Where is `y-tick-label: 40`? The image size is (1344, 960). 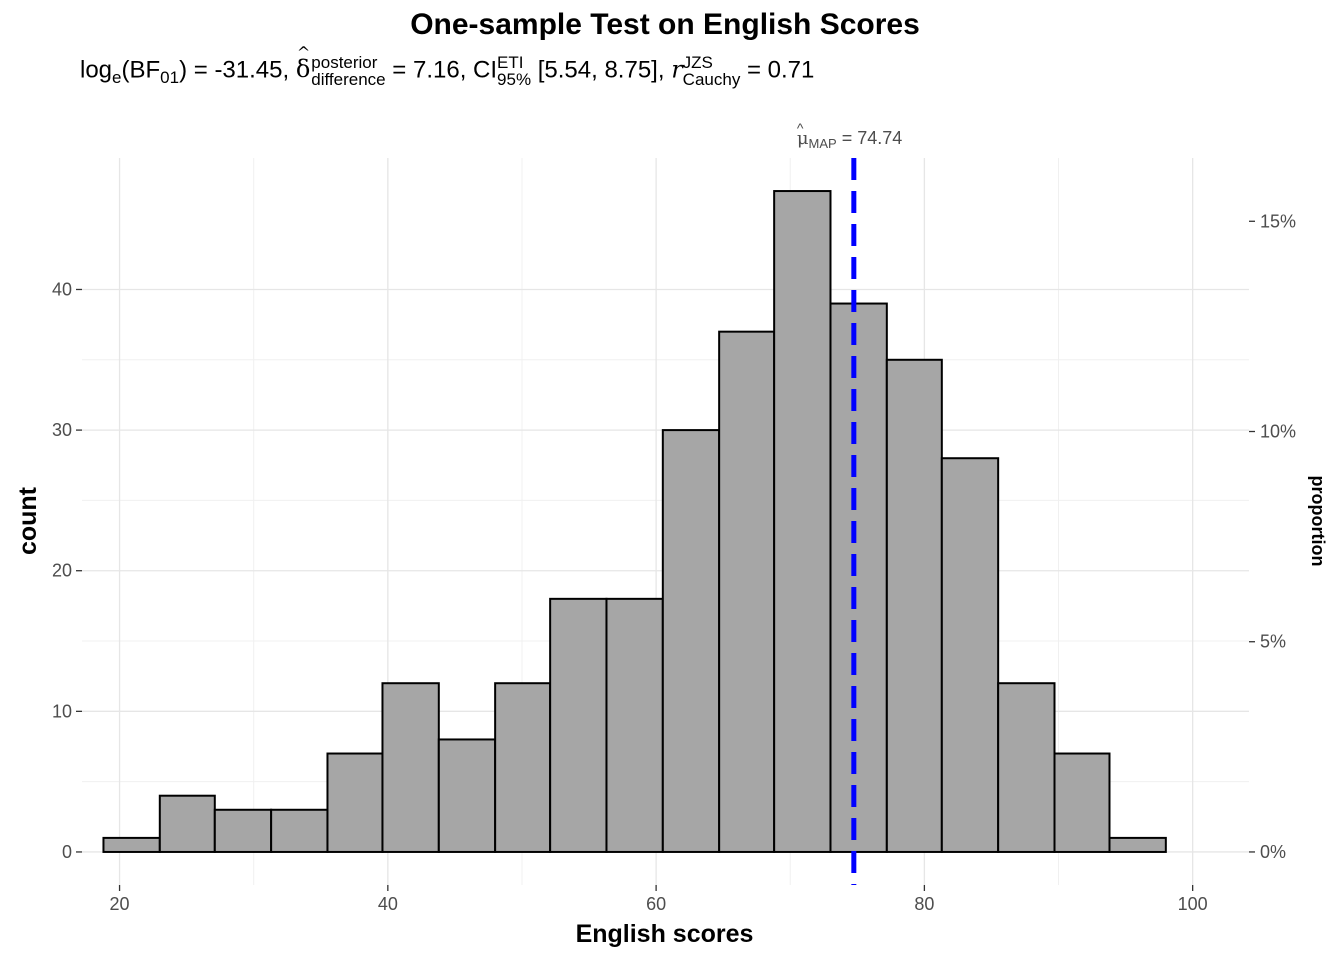
y-tick-label: 40 is located at coordinates (62, 289).